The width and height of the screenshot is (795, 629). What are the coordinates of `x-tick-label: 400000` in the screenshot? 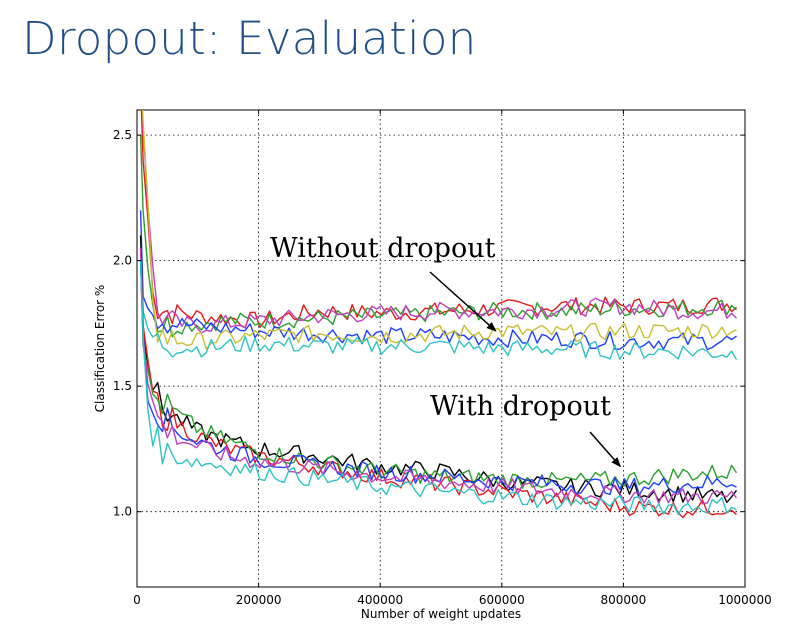 It's located at (380, 600).